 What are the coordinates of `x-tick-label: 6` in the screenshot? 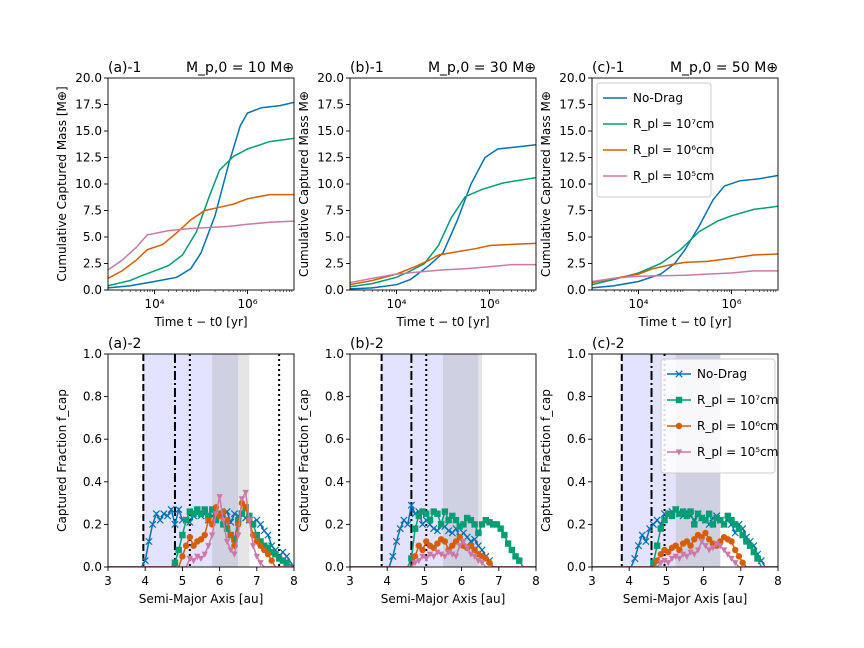 It's located at (704, 581).